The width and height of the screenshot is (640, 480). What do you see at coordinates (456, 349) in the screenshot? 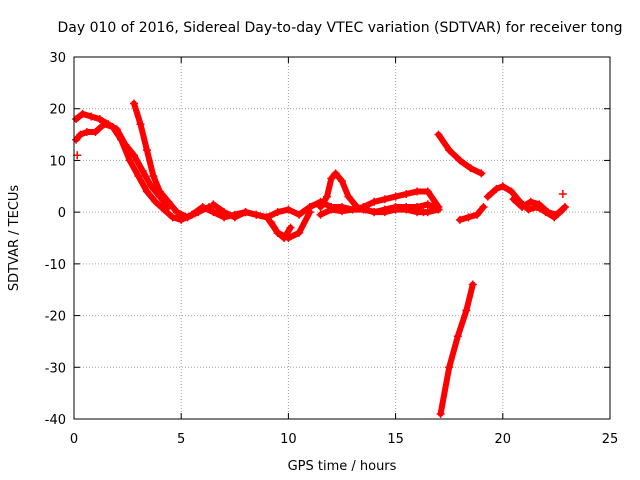
I see `series-track-i` at bounding box center [456, 349].